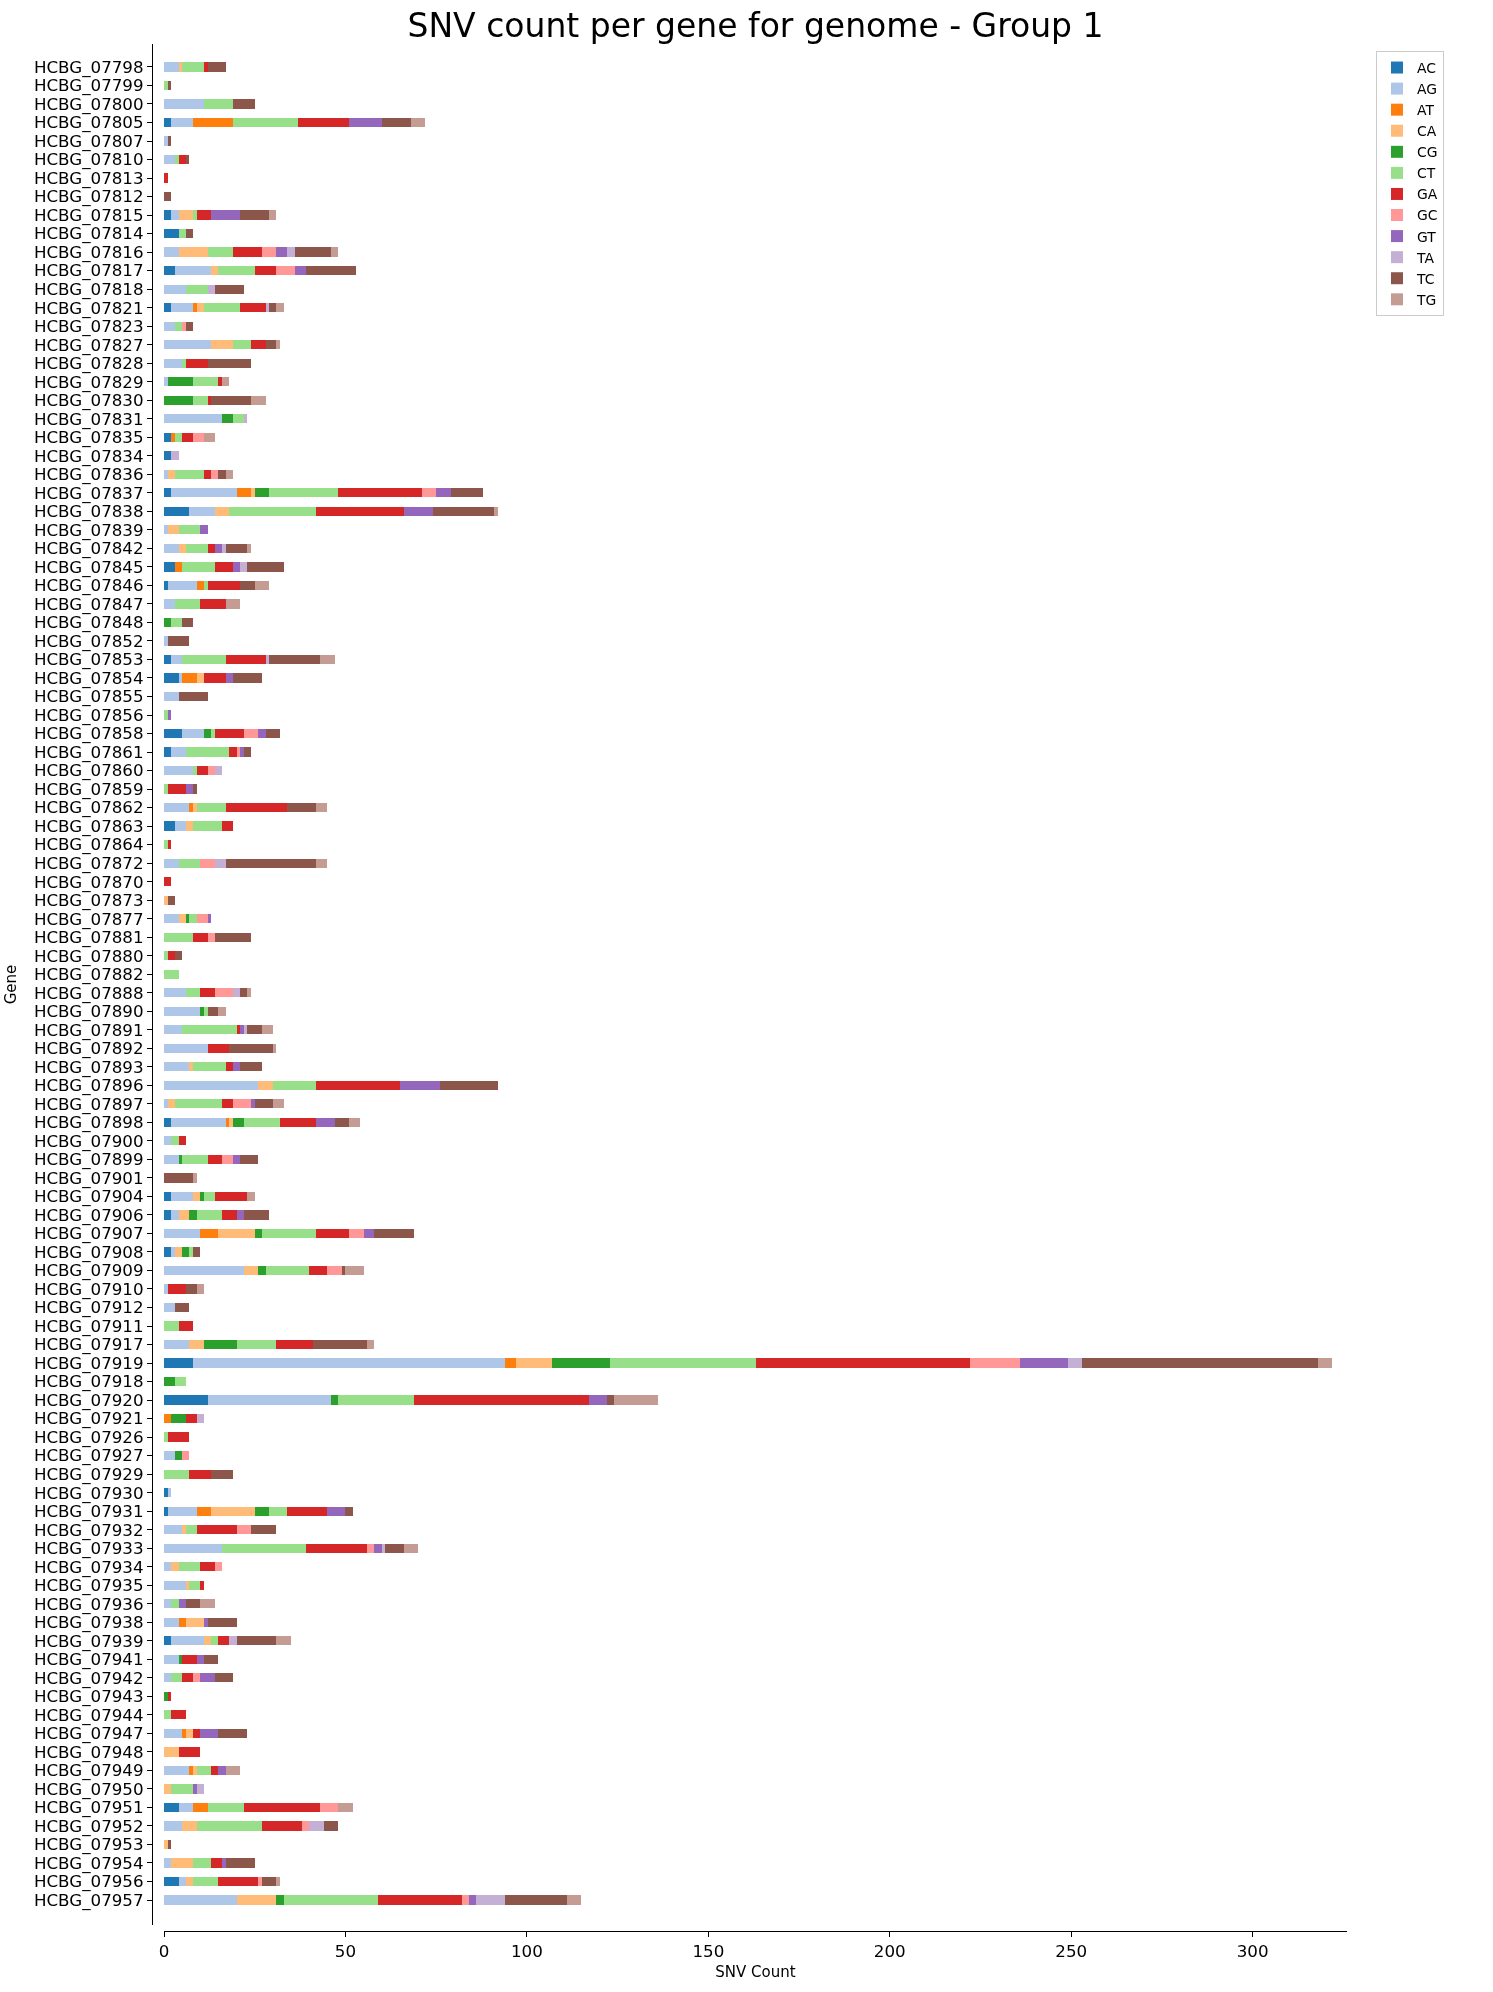 This screenshot has height=1992, width=1493. Describe the element at coordinates (1427, 89) in the screenshot. I see `legend-label: AG` at that location.